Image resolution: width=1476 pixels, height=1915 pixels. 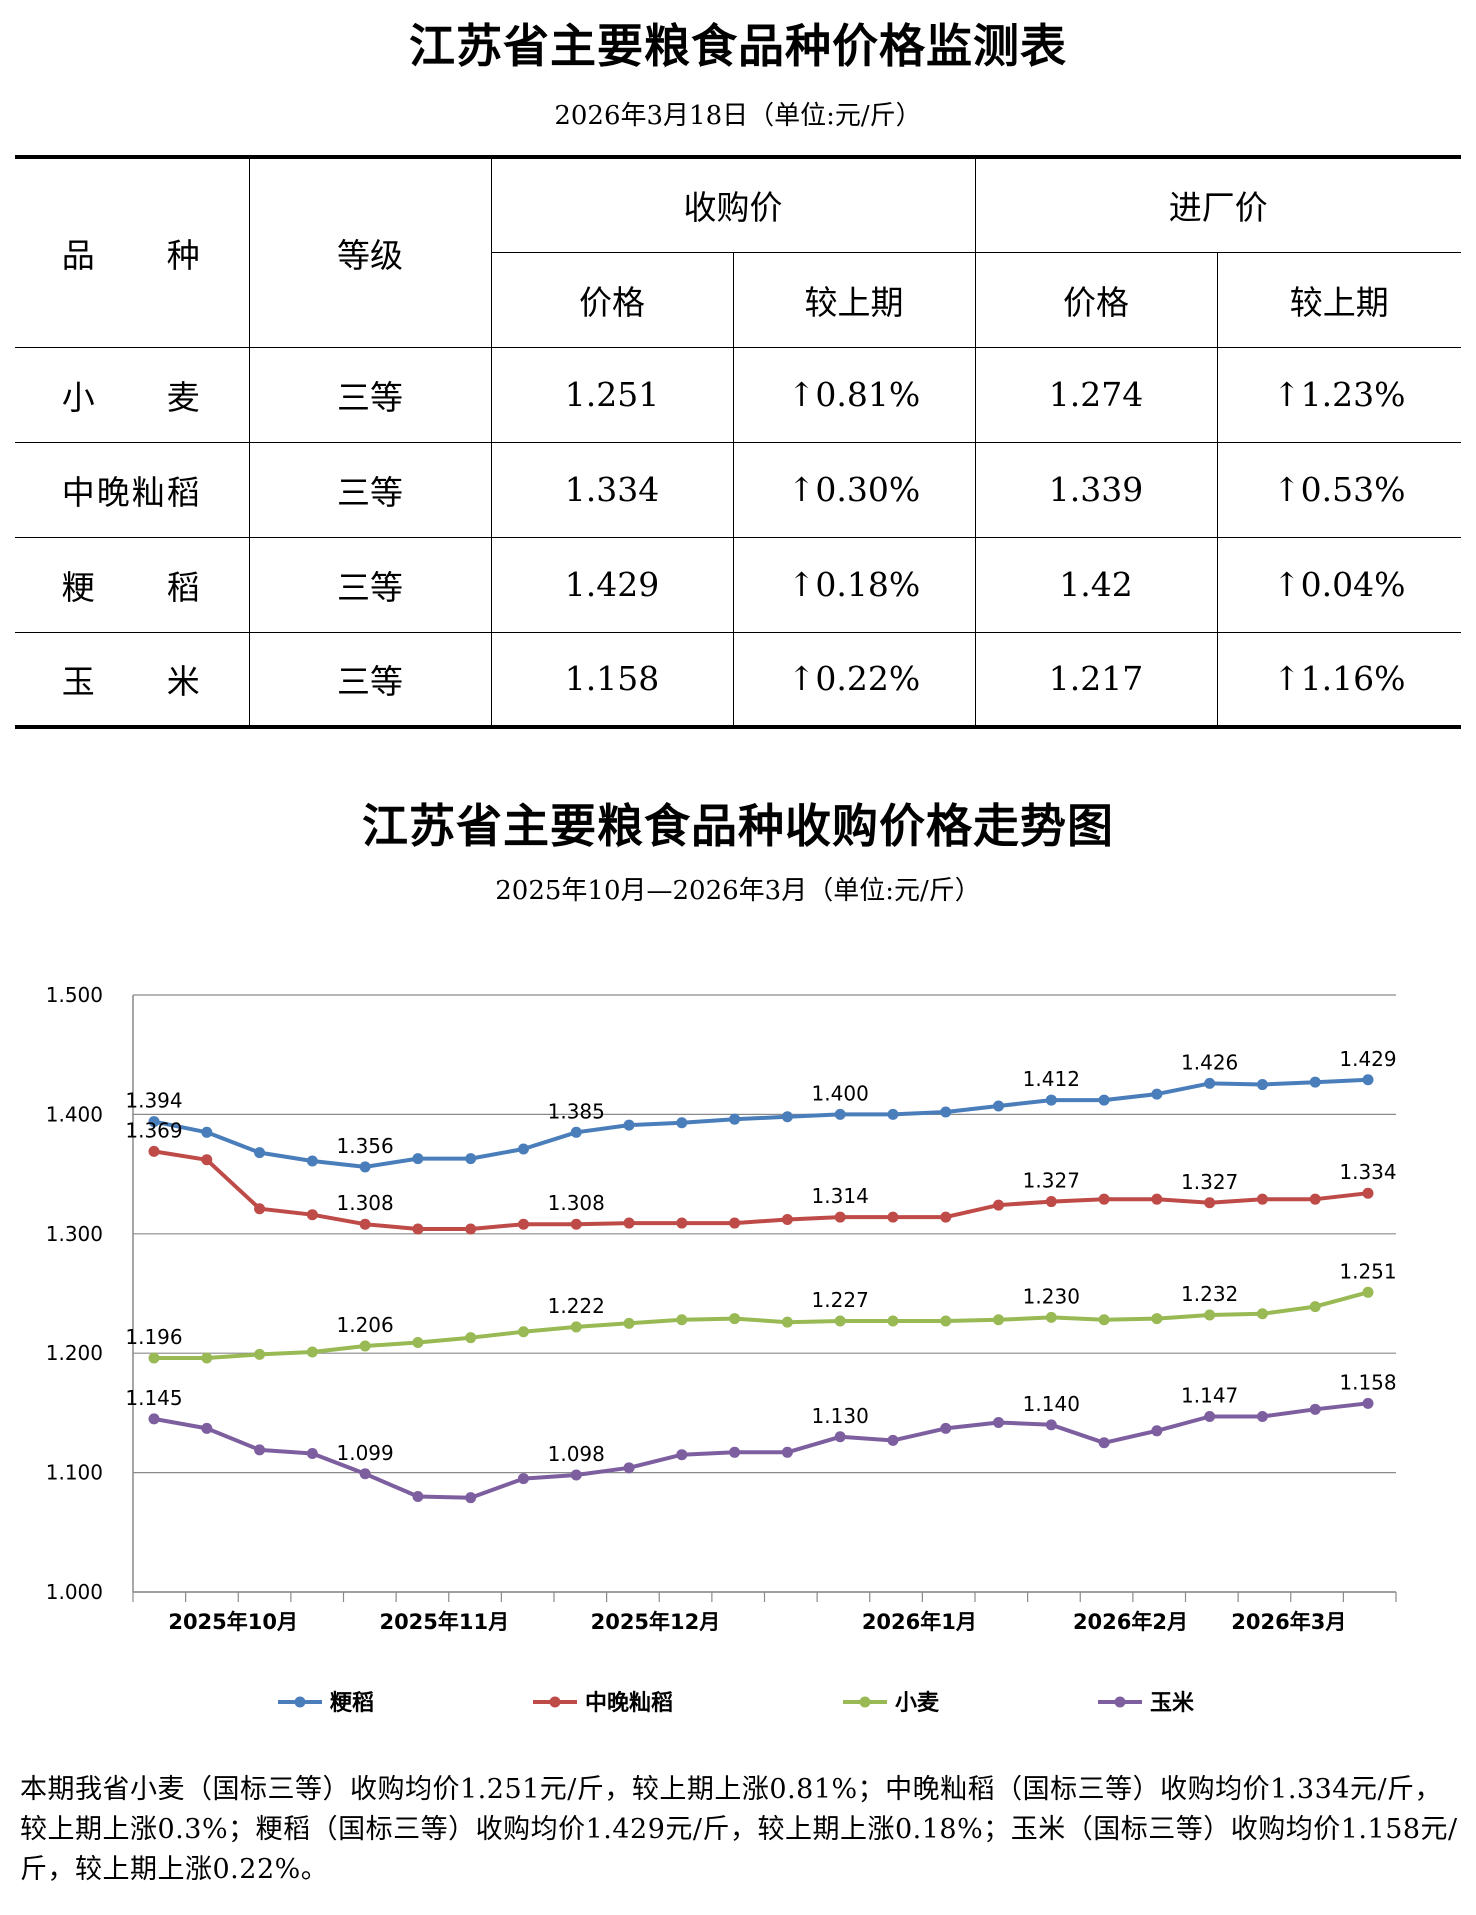 What do you see at coordinates (444, 1622) in the screenshot?
I see `x-tick-label: 2025年11月` at bounding box center [444, 1622].